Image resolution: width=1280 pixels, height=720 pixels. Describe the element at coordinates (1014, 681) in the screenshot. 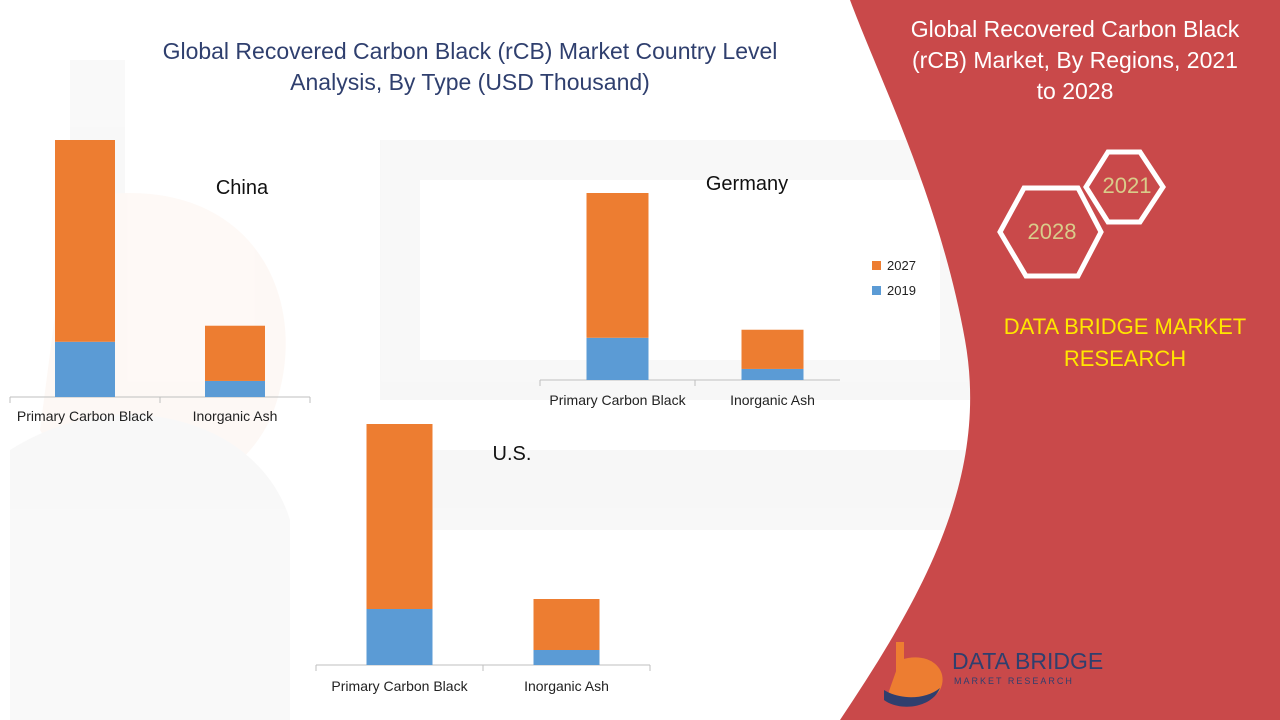

I see `logo-subtitle: MARKET RESEARCH` at that location.